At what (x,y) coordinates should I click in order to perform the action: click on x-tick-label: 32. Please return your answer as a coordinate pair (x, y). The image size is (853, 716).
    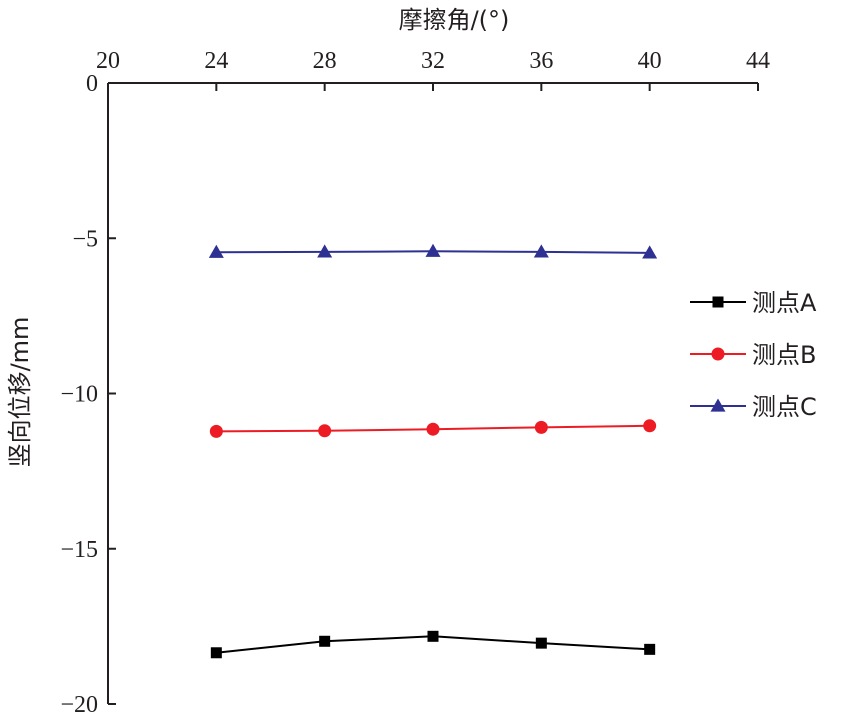
    Looking at the image, I should click on (433, 61).